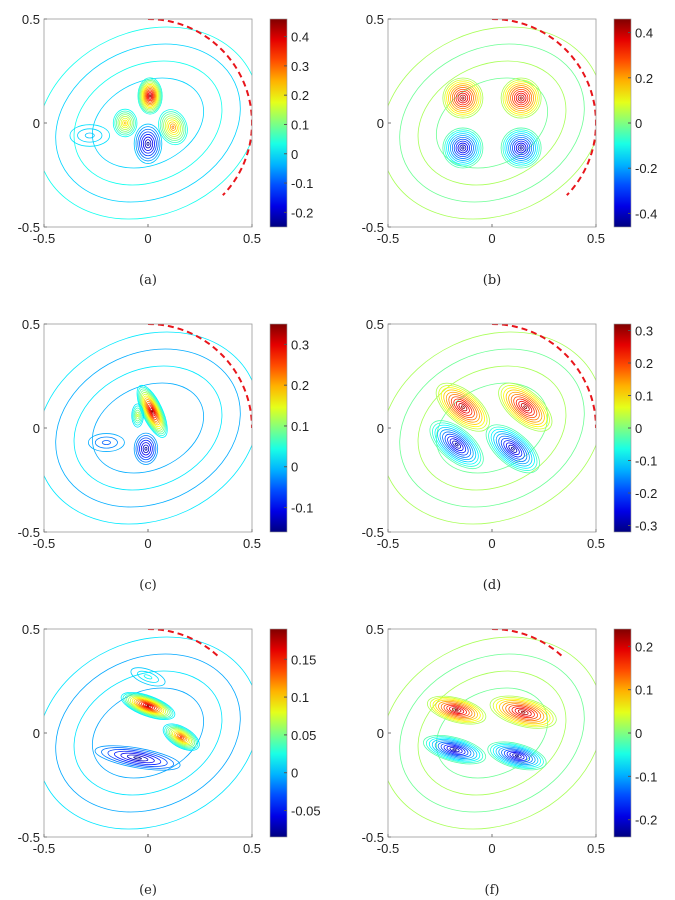  What do you see at coordinates (644, 33) in the screenshot?
I see `colorbar-tick-label: 0.4` at bounding box center [644, 33].